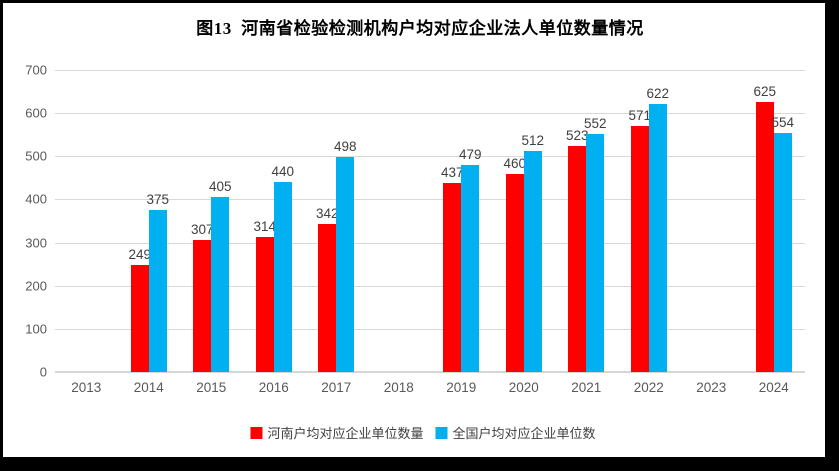  Describe the element at coordinates (515, 163) in the screenshot. I see `bar-value-label: 460` at that location.